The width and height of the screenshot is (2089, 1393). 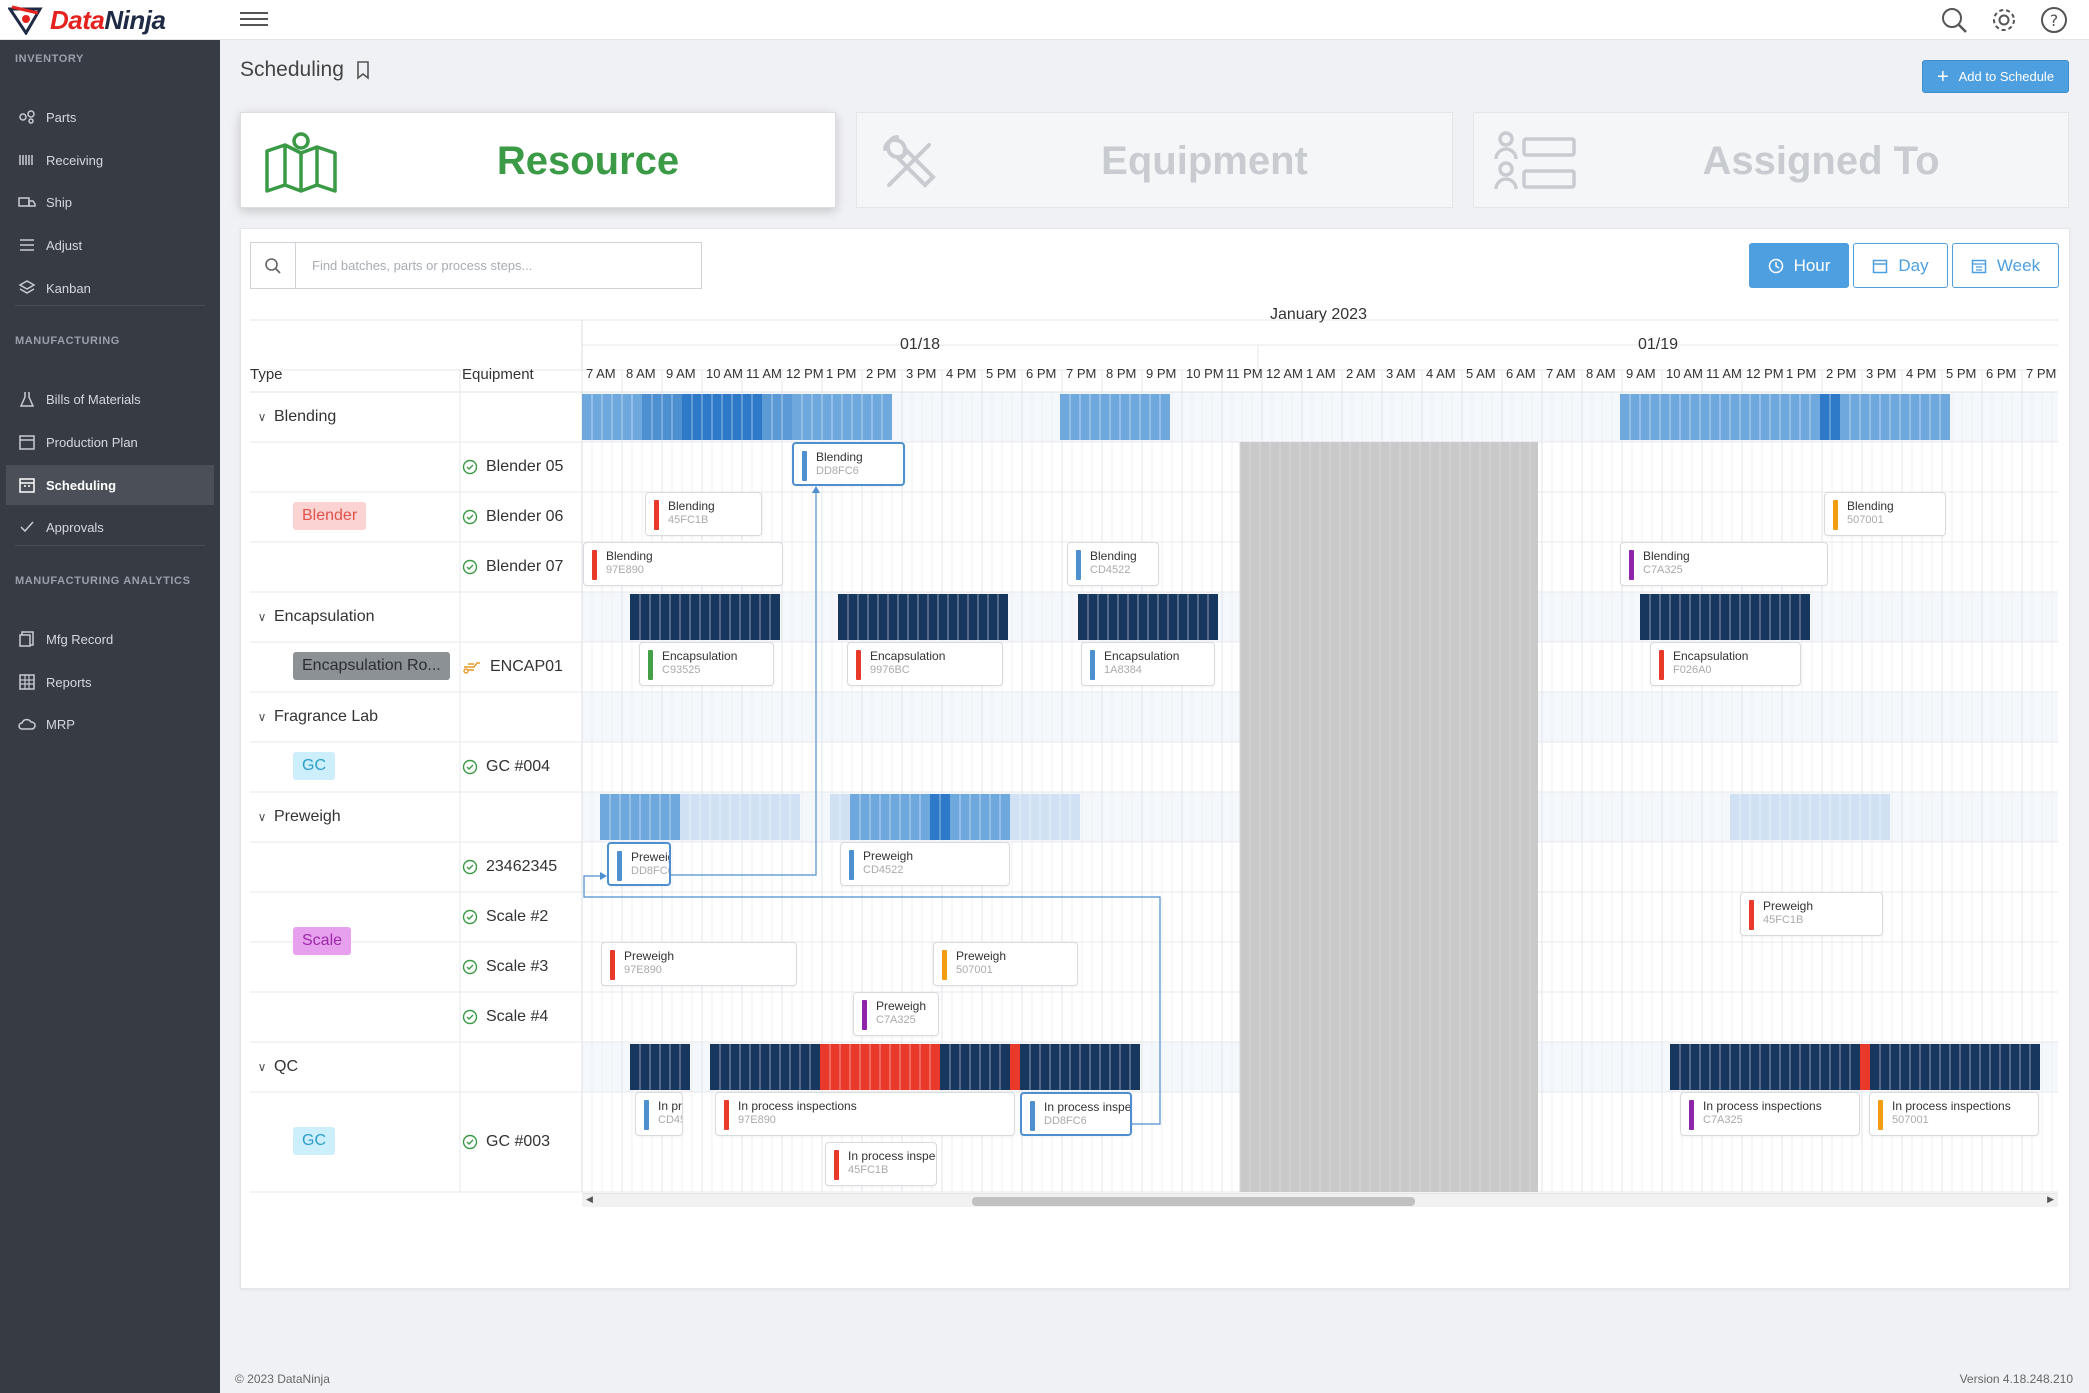 I want to click on menu-icon, so click(x=254, y=20).